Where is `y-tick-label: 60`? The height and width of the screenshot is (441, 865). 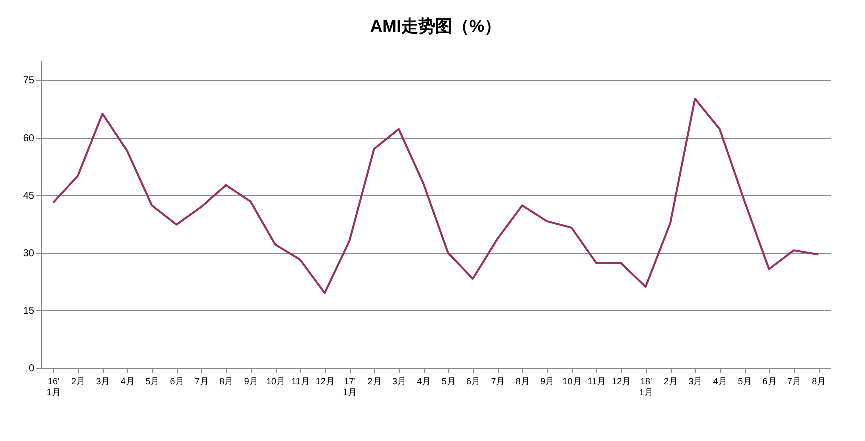
y-tick-label: 60 is located at coordinates (29, 138).